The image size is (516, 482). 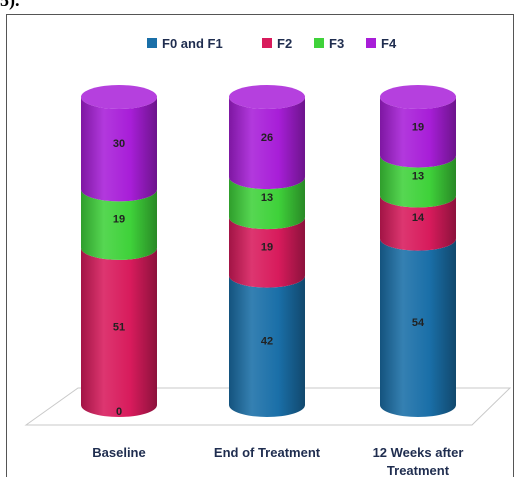 I want to click on data-label: 42, so click(x=267, y=341).